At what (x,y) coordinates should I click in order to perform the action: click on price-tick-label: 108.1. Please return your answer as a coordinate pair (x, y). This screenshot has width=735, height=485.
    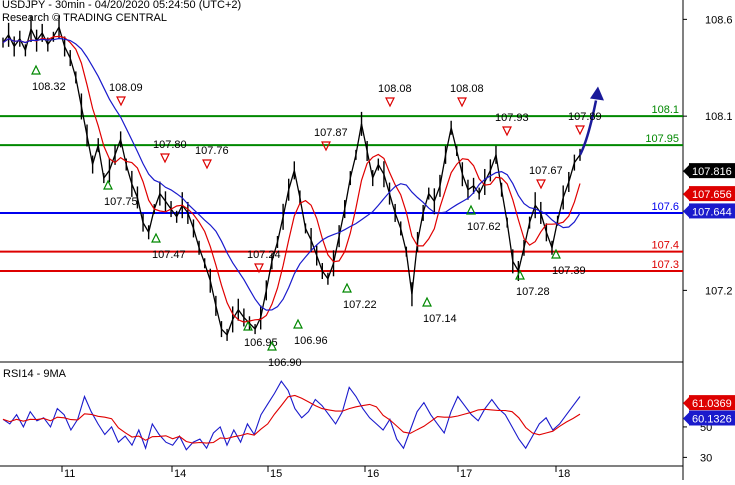
    Looking at the image, I should click on (719, 117).